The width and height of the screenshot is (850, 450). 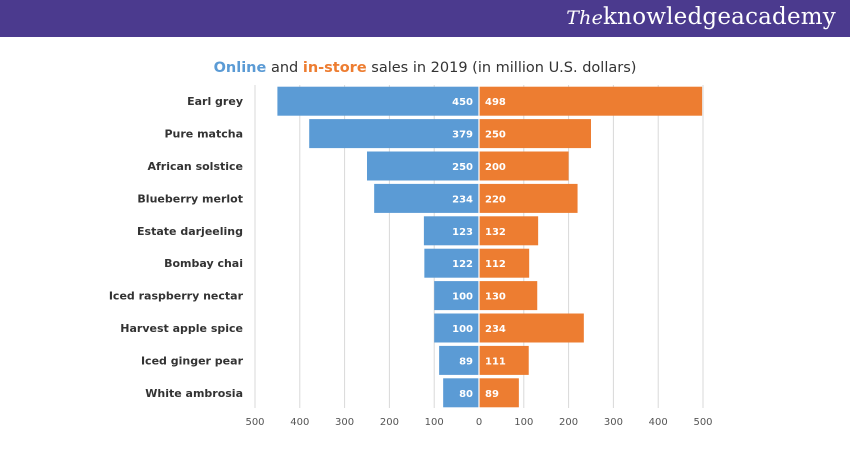 I want to click on category-label: African solstice, so click(x=195, y=166).